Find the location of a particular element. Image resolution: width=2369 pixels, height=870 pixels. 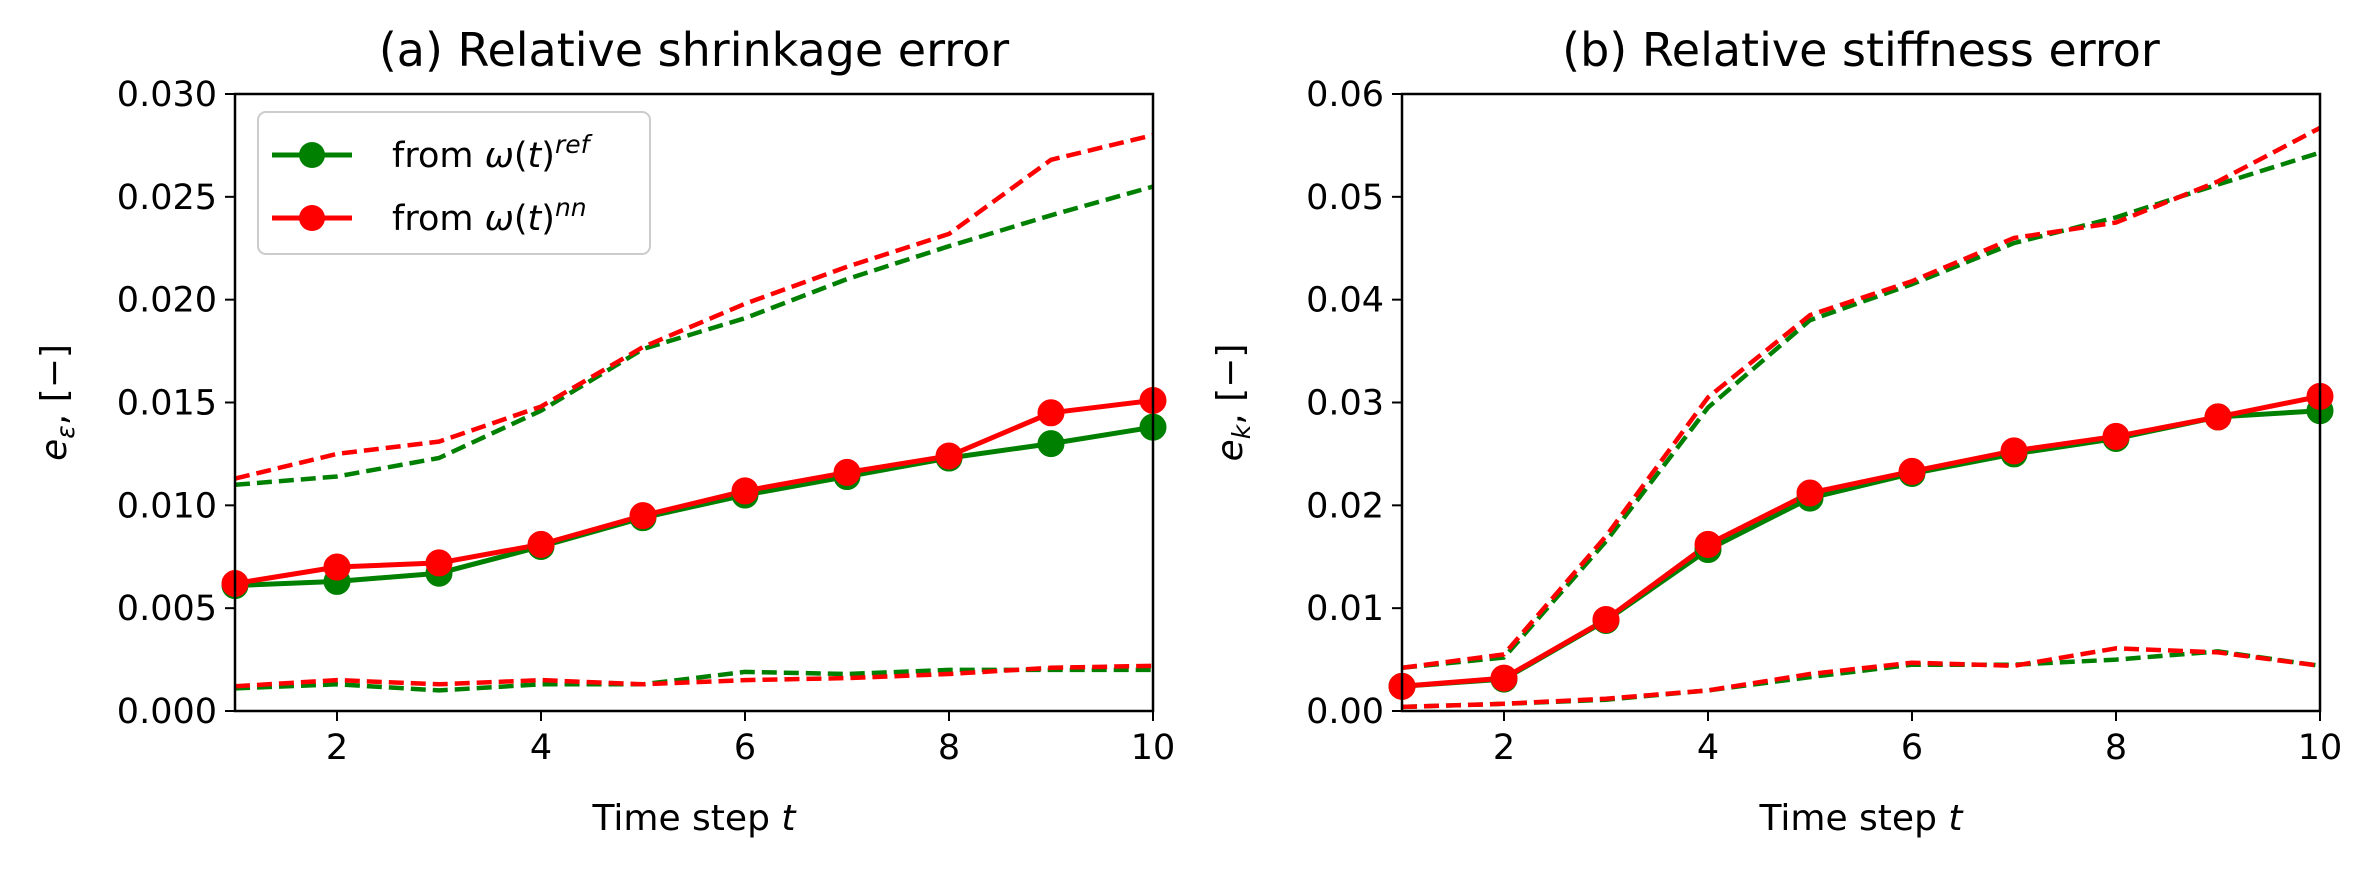

y-tick-label: 0.02 is located at coordinates (1345, 506).